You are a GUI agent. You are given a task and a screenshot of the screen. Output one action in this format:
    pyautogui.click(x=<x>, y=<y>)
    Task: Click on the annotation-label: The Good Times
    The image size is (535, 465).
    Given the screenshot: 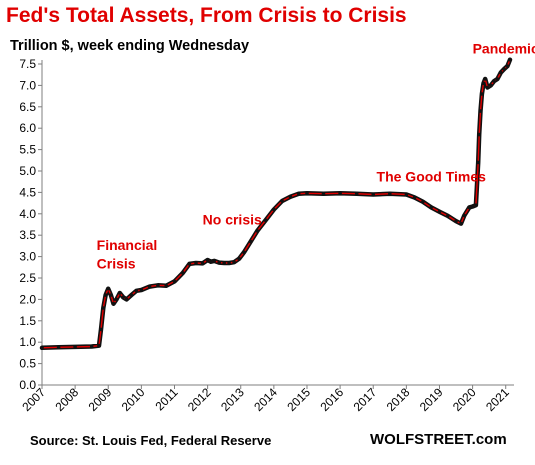 What is the action you would take?
    pyautogui.click(x=432, y=177)
    